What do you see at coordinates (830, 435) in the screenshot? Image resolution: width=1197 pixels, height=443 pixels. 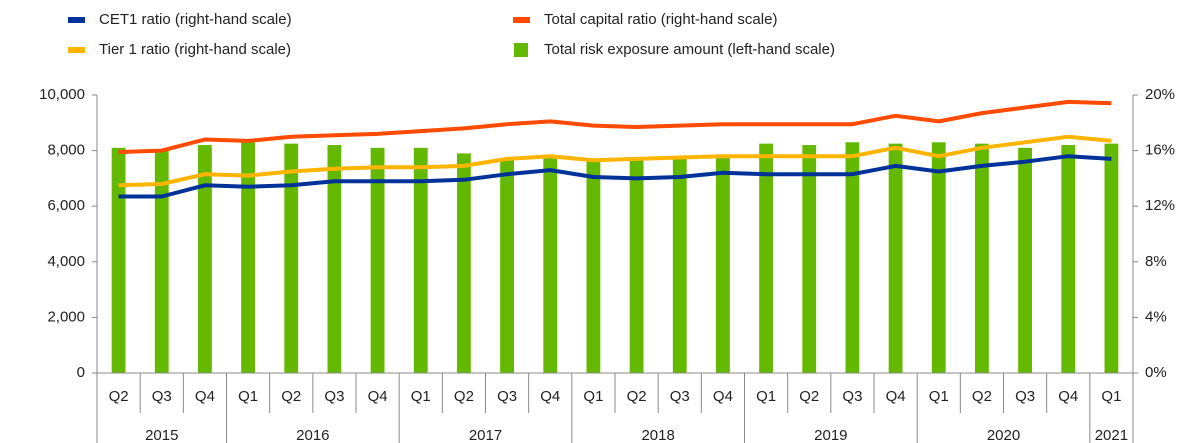 I see `x-group-label: 2019` at bounding box center [830, 435].